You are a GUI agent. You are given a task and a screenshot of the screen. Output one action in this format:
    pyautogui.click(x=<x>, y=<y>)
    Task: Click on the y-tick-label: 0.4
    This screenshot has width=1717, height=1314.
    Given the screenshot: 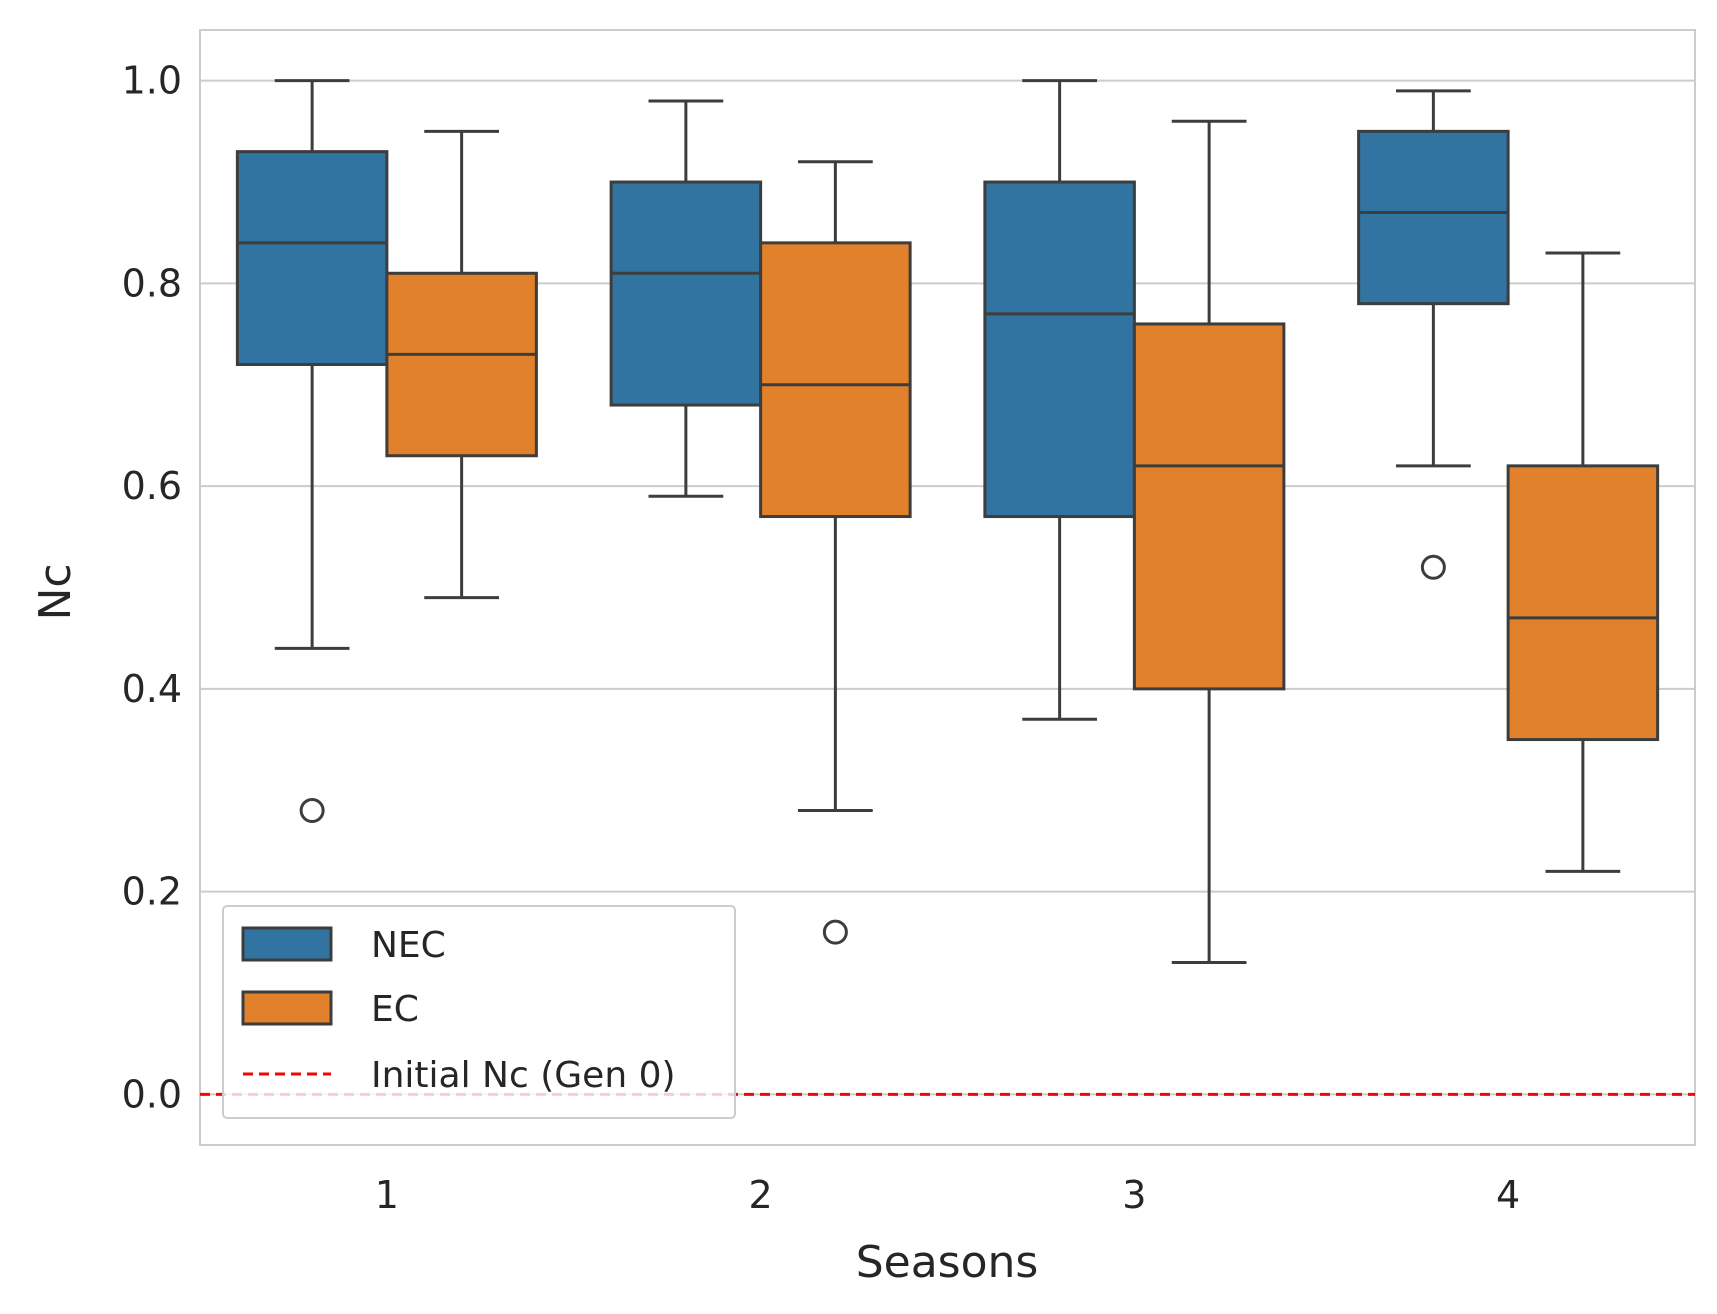 What is the action you would take?
    pyautogui.click(x=152, y=689)
    